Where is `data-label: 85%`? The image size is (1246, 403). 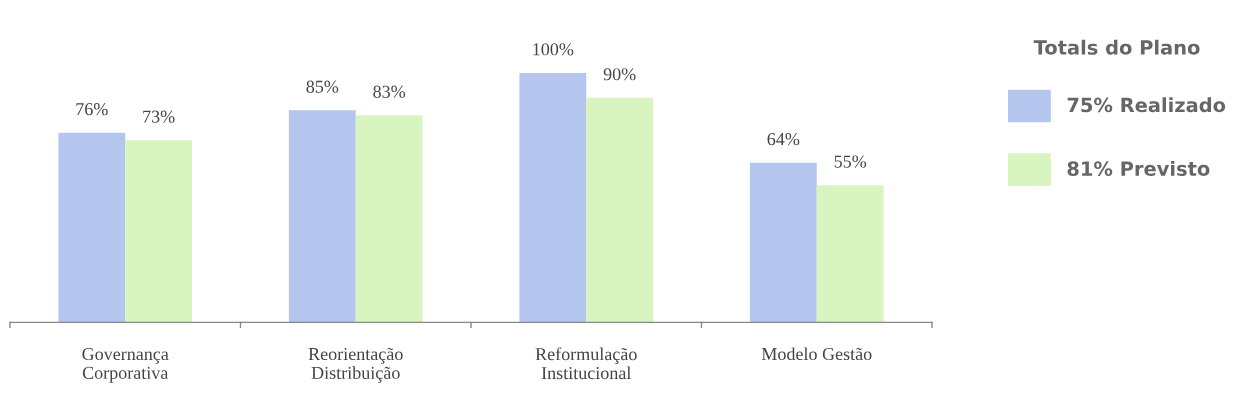 data-label: 85% is located at coordinates (322, 86).